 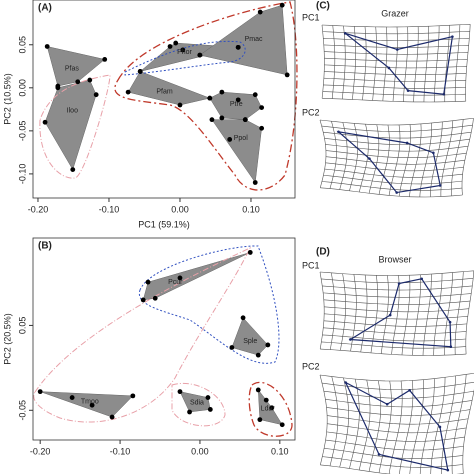 What do you see at coordinates (323, 6) in the screenshot?
I see `panel-label: (C)` at bounding box center [323, 6].